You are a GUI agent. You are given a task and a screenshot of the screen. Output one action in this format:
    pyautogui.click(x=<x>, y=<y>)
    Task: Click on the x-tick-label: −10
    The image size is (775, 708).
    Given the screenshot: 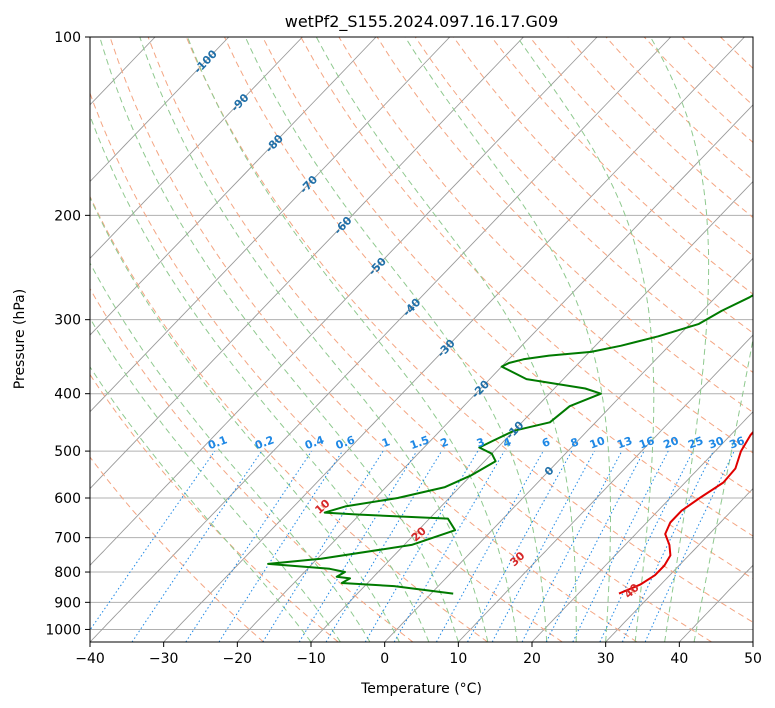 What is the action you would take?
    pyautogui.click(x=311, y=659)
    